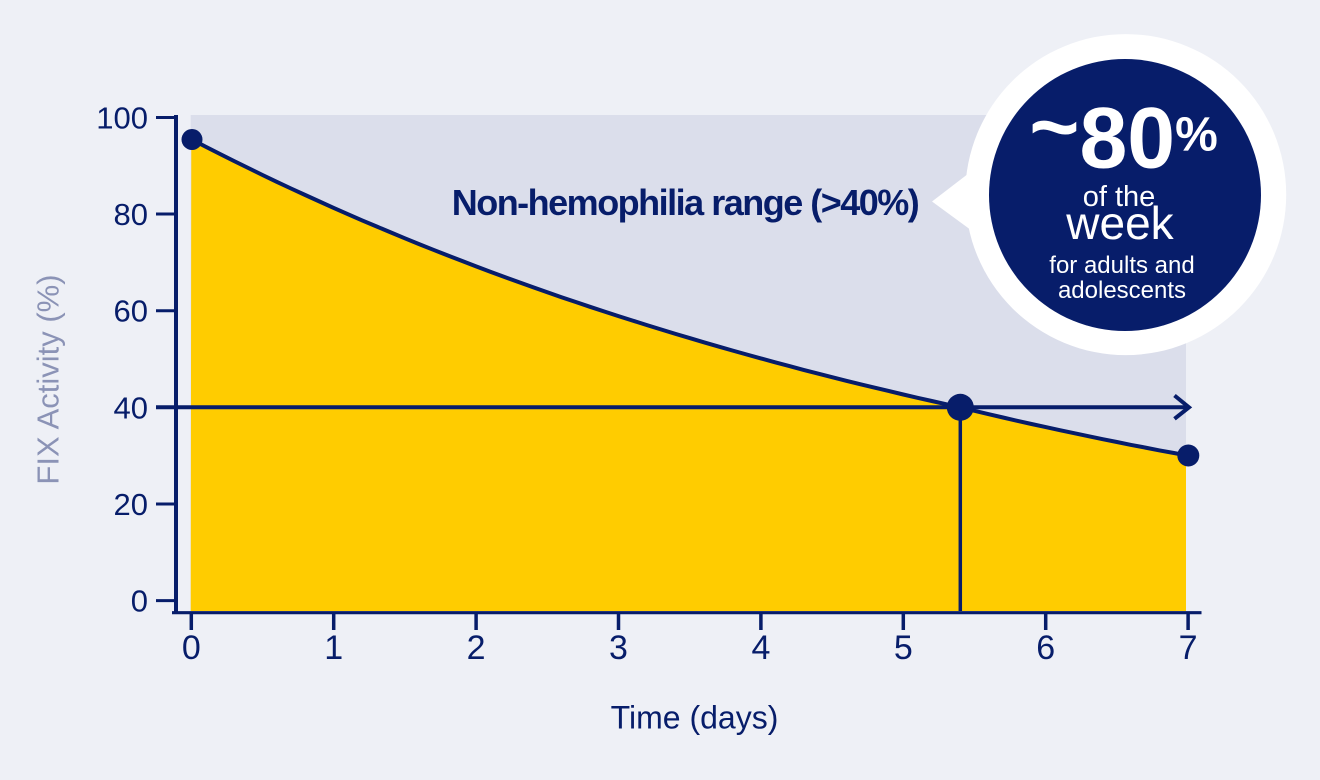 Image resolution: width=1320 pixels, height=780 pixels. Describe the element at coordinates (48, 379) in the screenshot. I see `svg-text: FIX Activity (%)` at that location.